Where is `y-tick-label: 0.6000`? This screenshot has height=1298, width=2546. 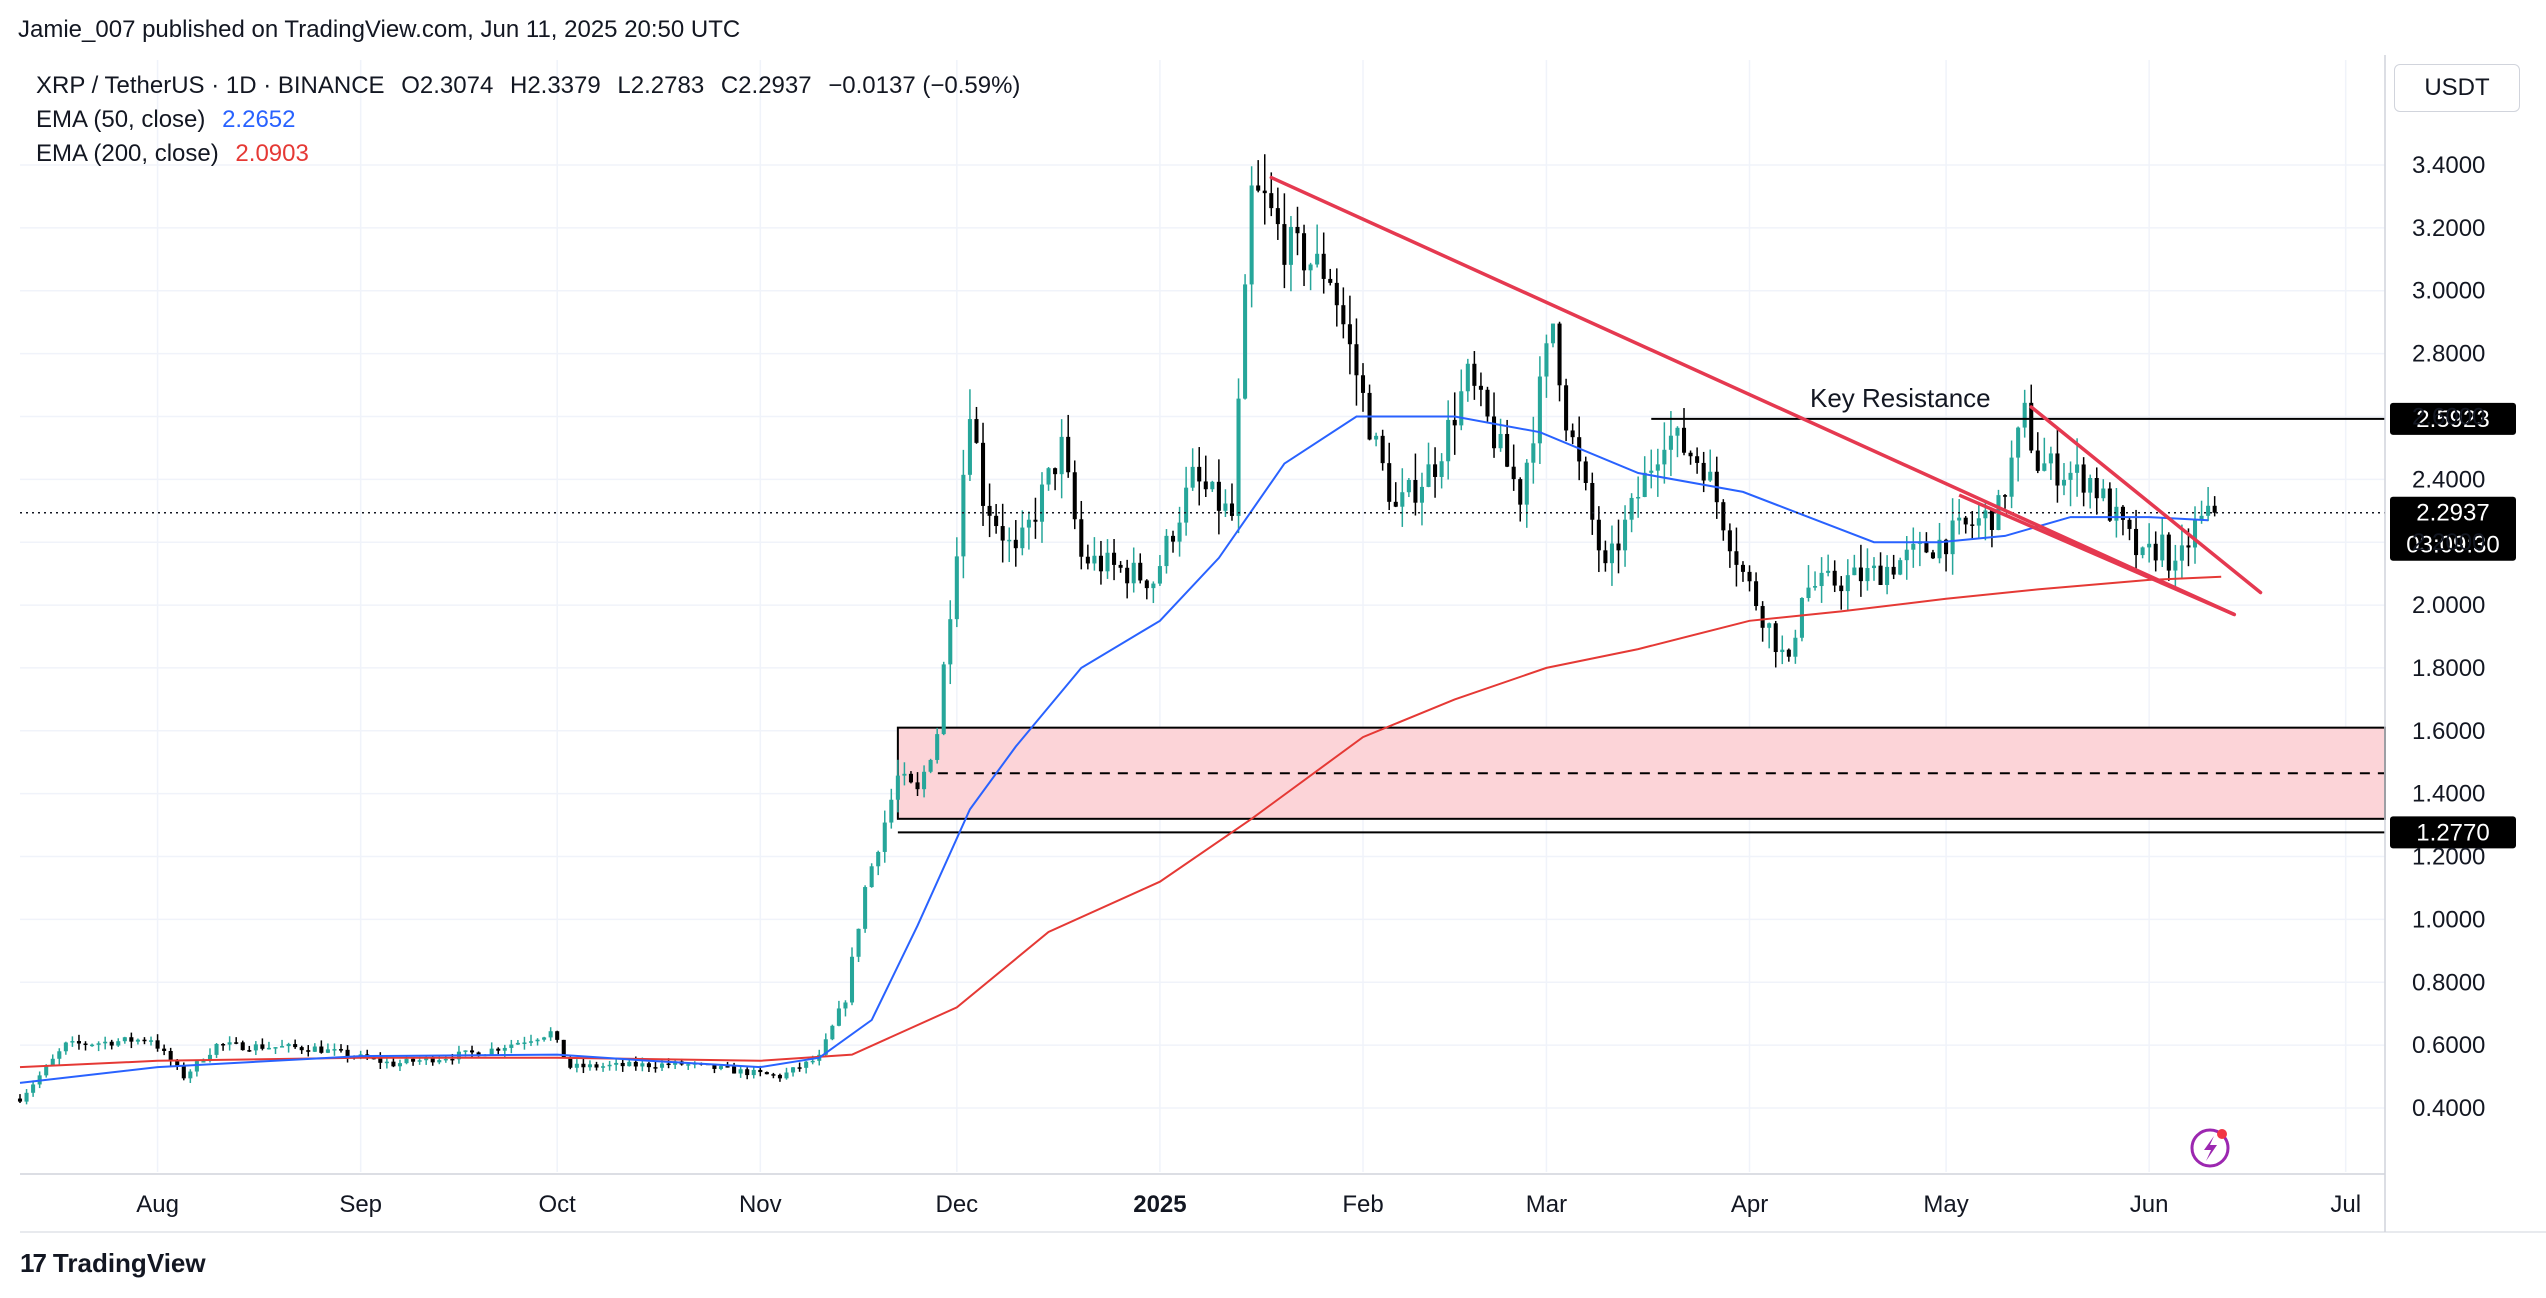 y-tick-label: 0.6000 is located at coordinates (2448, 1045).